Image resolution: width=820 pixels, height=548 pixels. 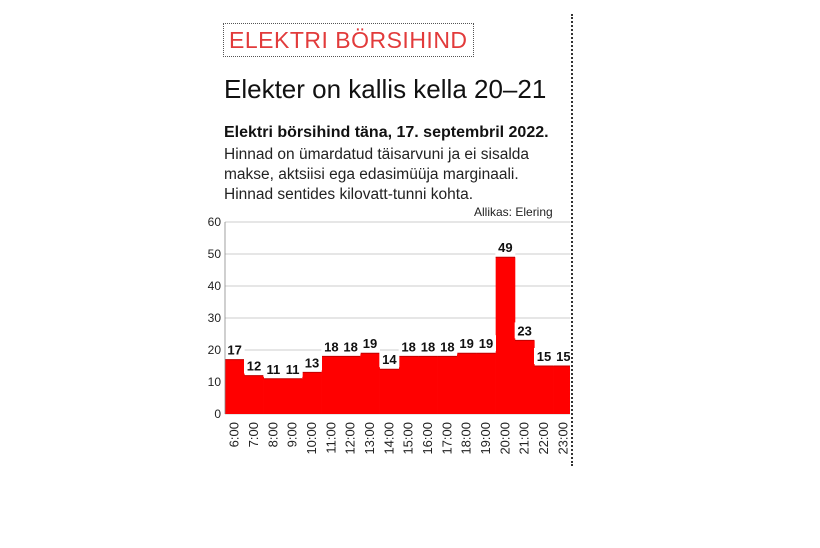 What do you see at coordinates (215, 318) in the screenshot?
I see `y-tick-label: 30` at bounding box center [215, 318].